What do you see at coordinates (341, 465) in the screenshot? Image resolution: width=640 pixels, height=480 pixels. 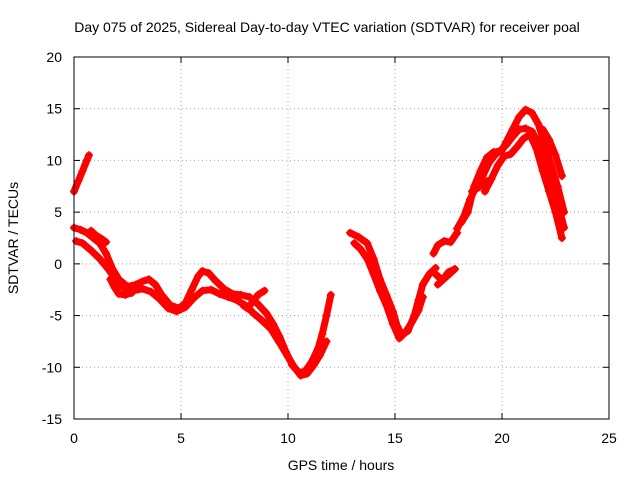 I see `x-axis-label: GPS time / hours` at bounding box center [341, 465].